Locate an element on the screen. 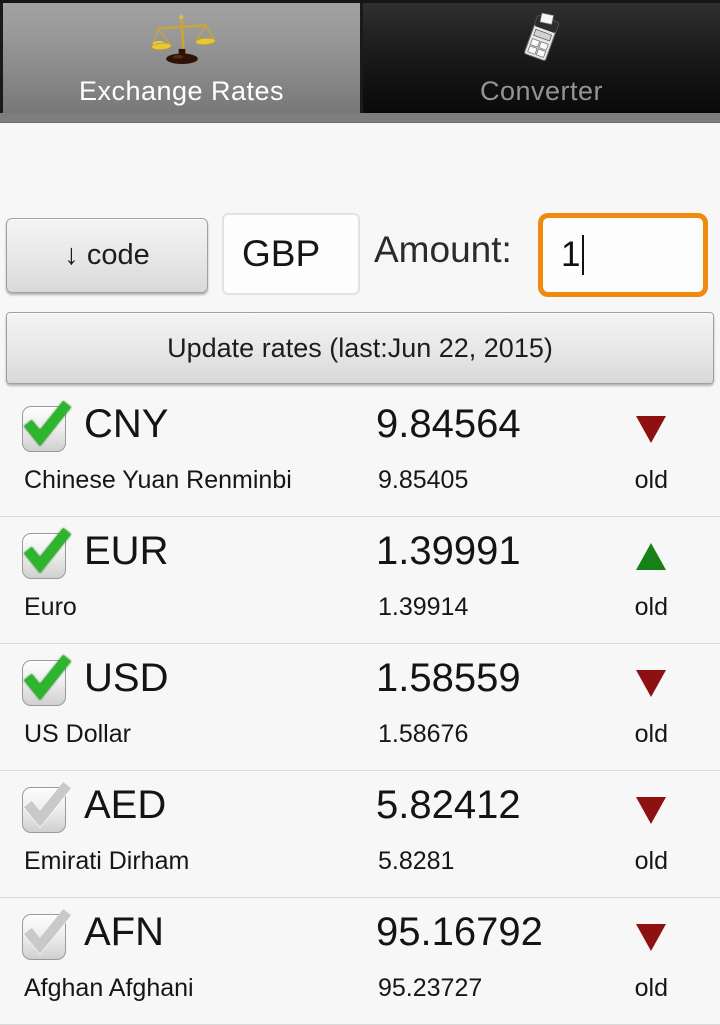  tab-label: Exchange Rates is located at coordinates (181, 91).